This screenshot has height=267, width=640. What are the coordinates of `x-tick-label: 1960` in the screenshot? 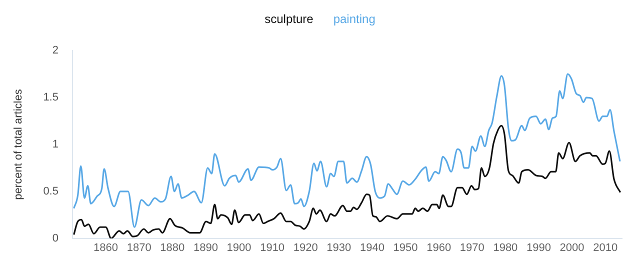 It's located at (439, 248).